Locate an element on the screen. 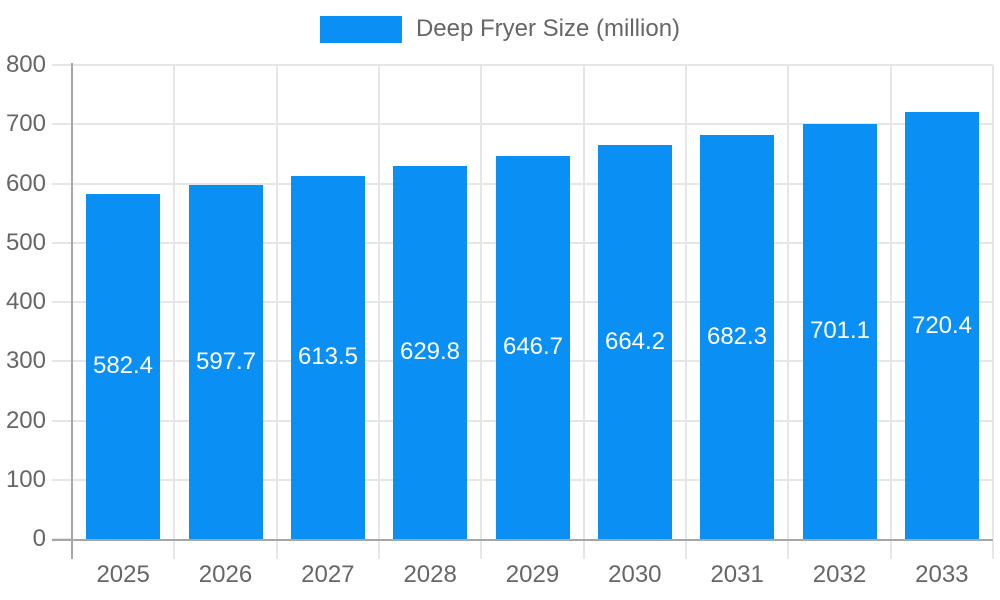  y-axis-label: 800 is located at coordinates (25, 64).